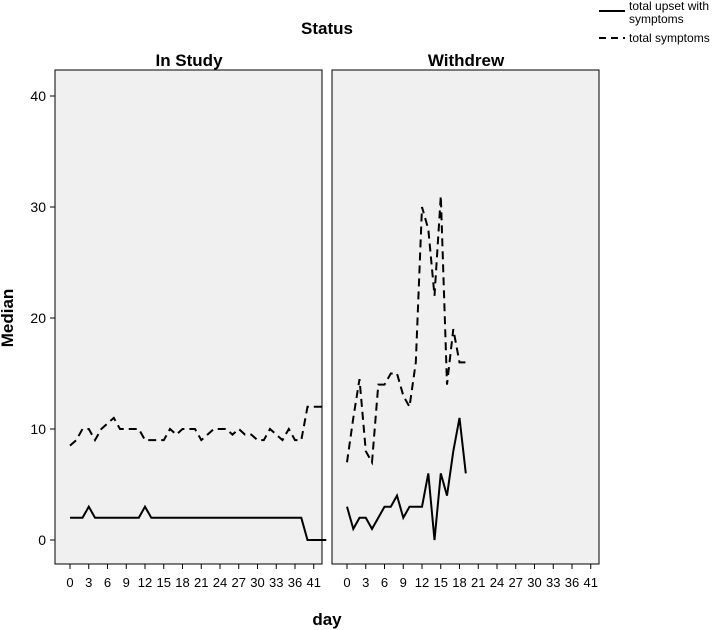 Image resolution: width=727 pixels, height=630 pixels. I want to click on series-line-total-upset-with-symptoms-withdrew, so click(406, 479).